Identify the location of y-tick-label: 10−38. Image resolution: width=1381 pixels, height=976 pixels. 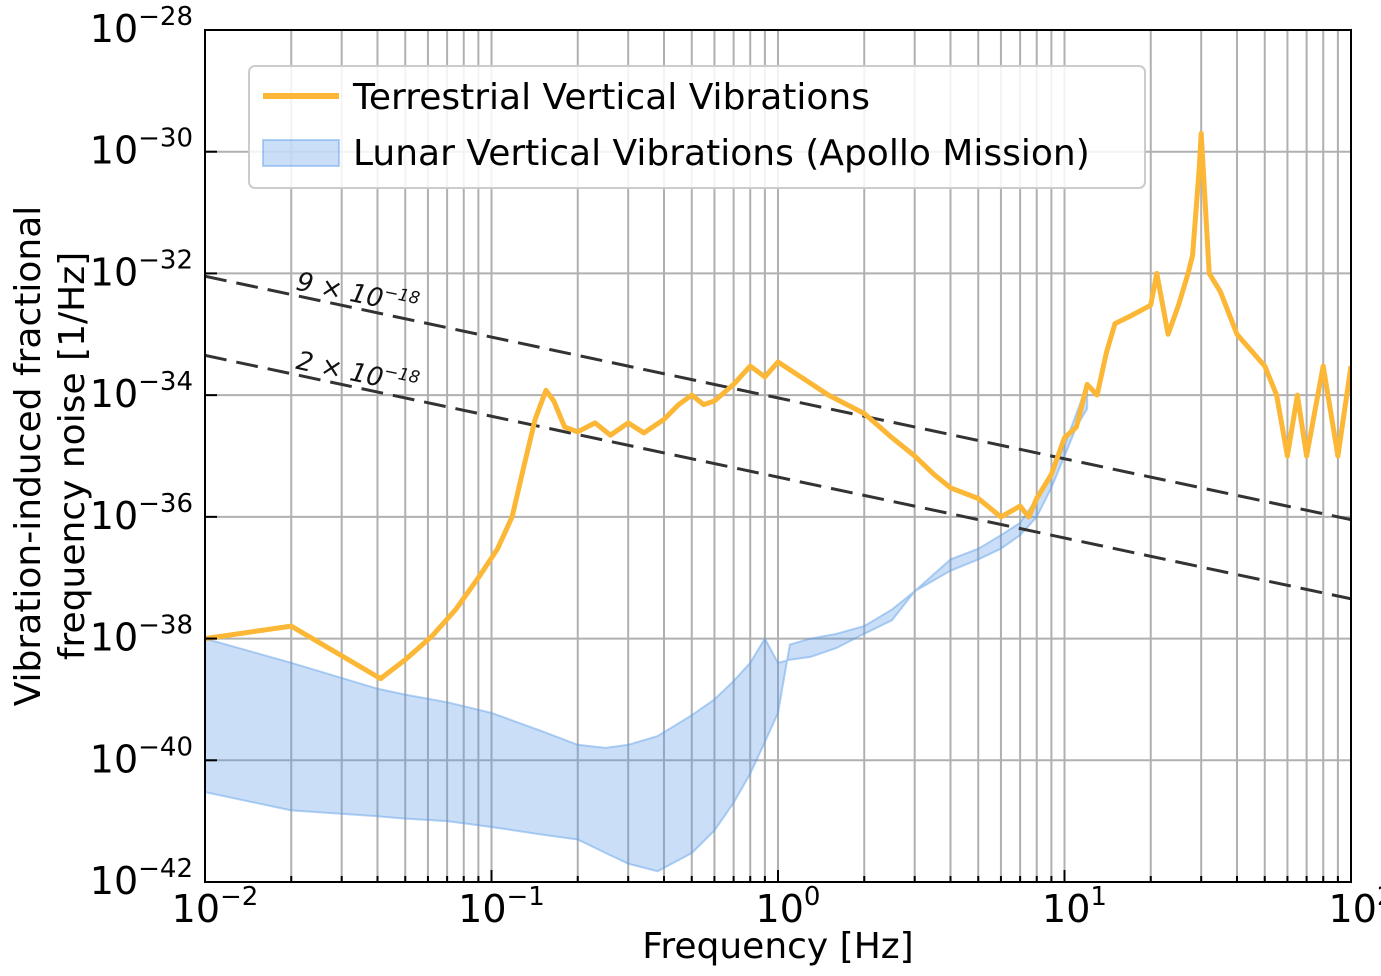
(141, 635).